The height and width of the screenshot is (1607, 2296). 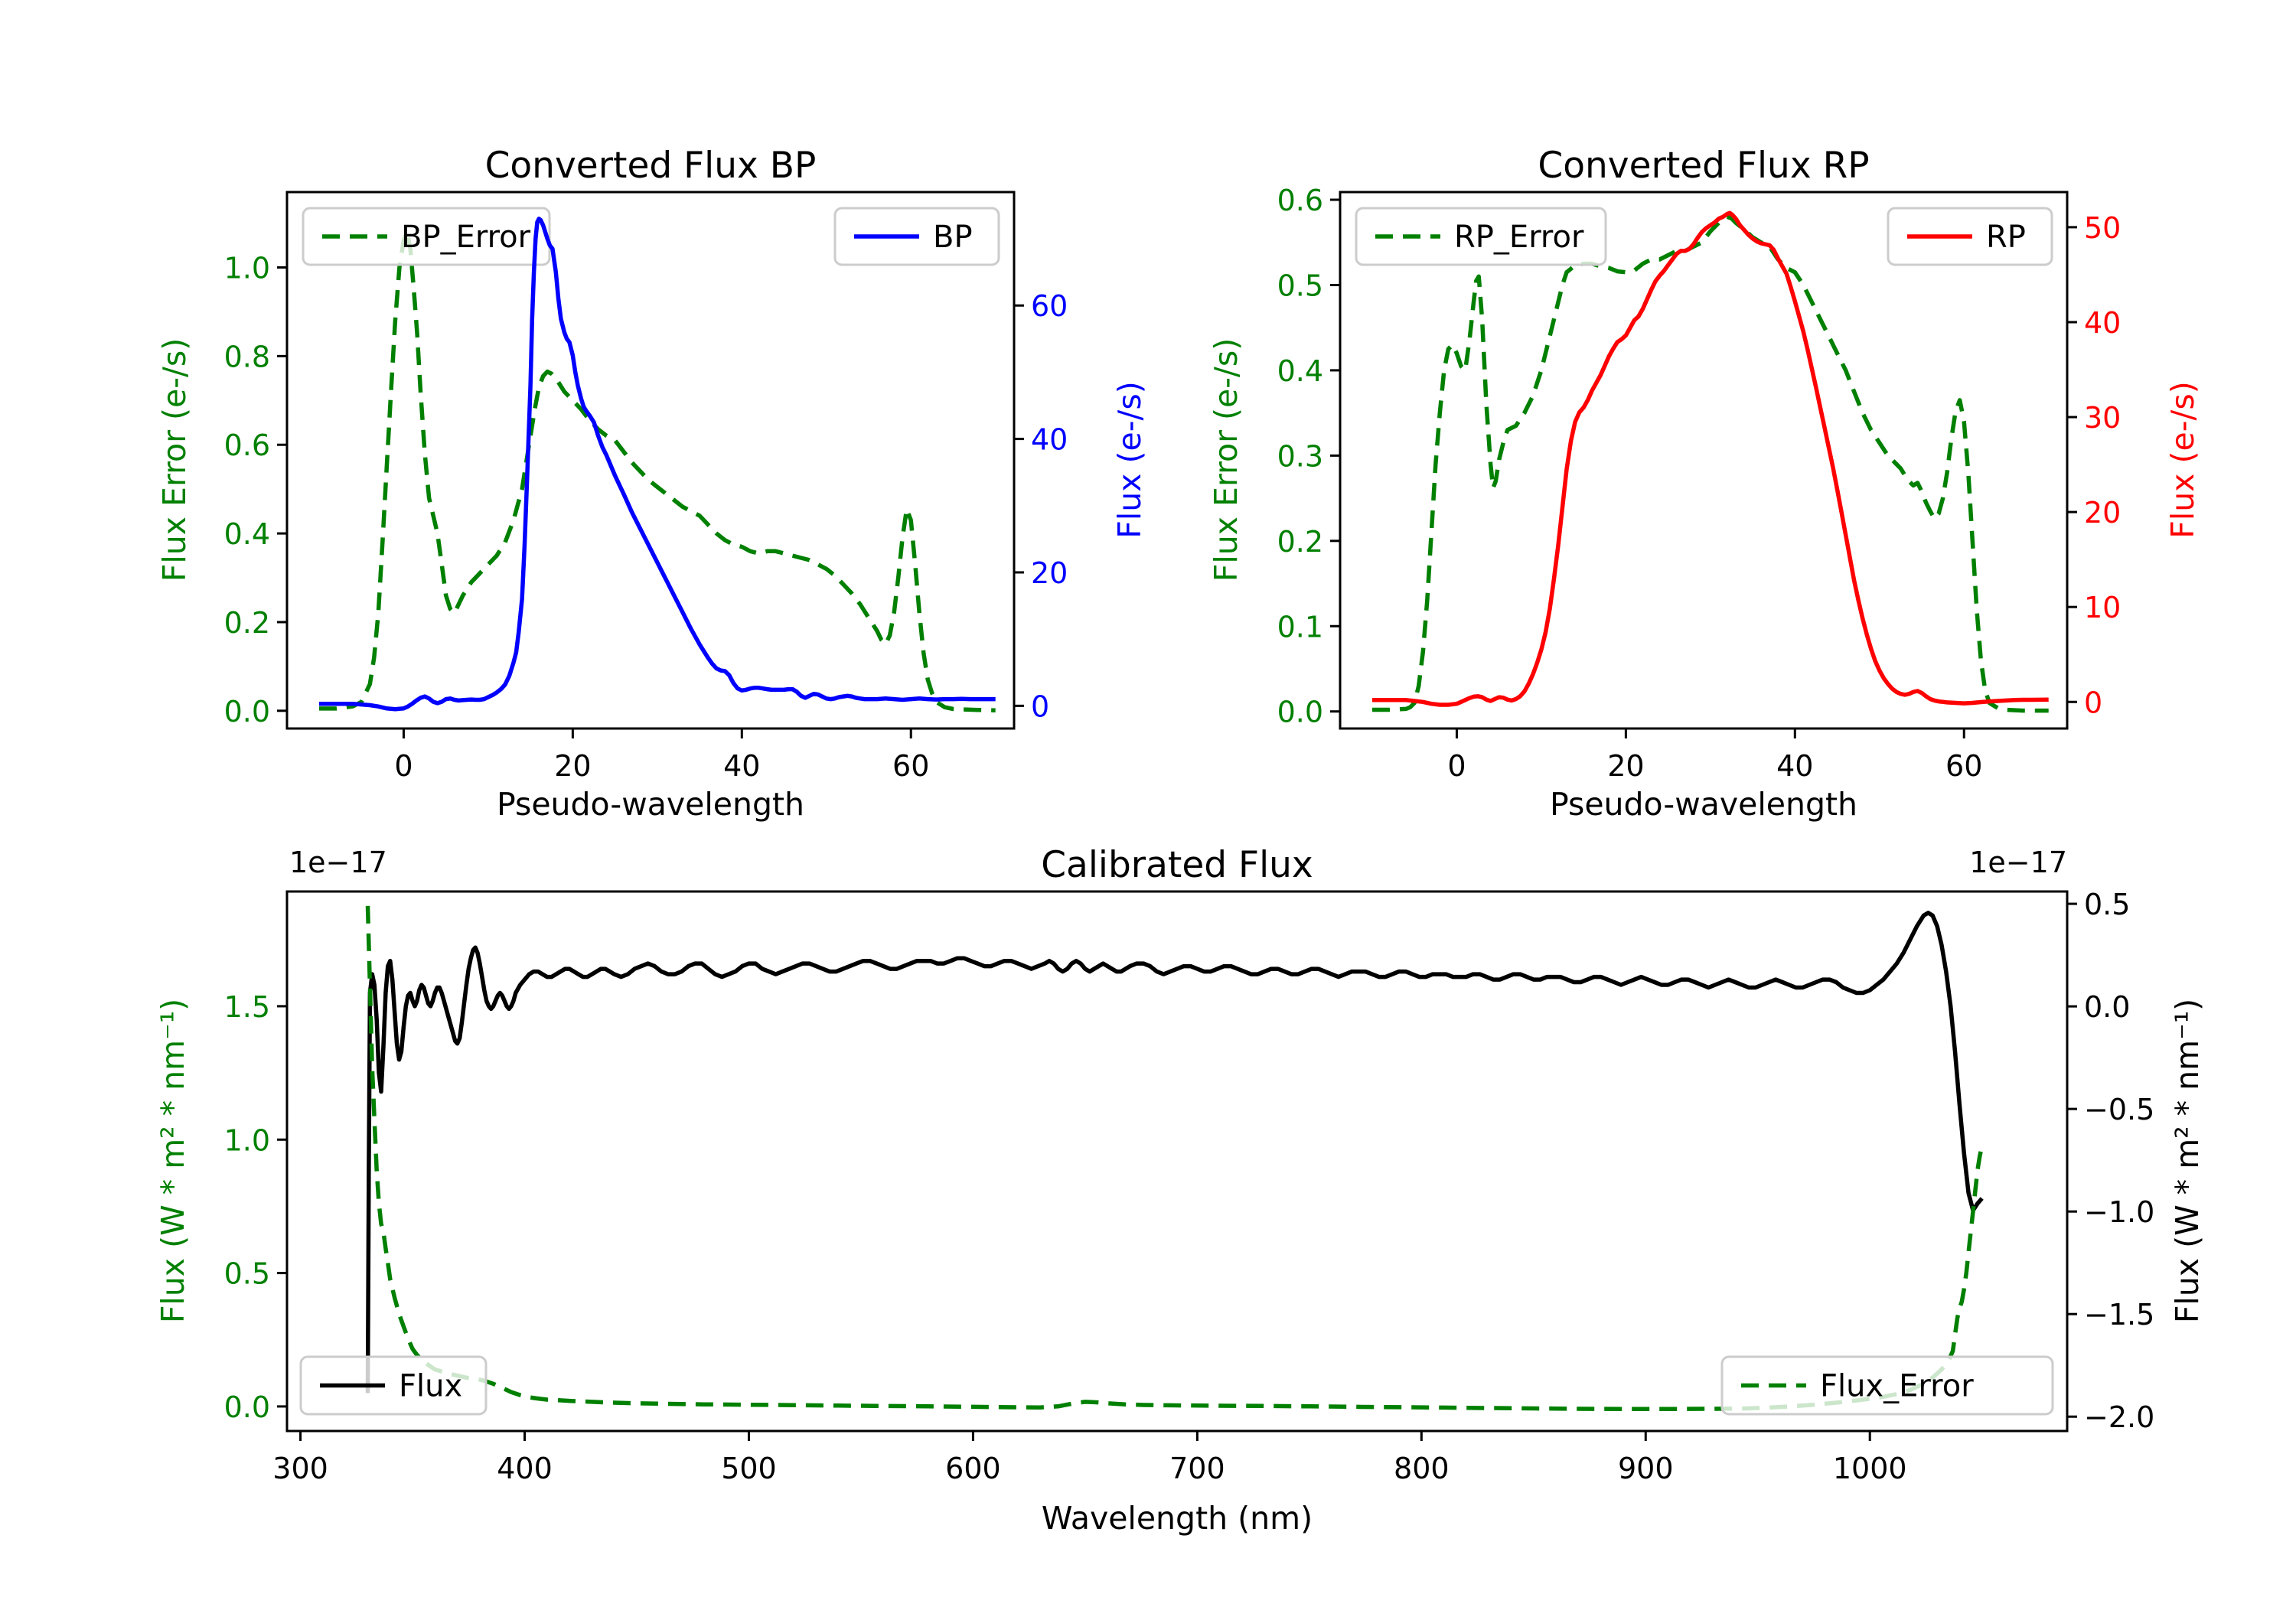 I want to click on legend-label: Flux, so click(x=430, y=1386).